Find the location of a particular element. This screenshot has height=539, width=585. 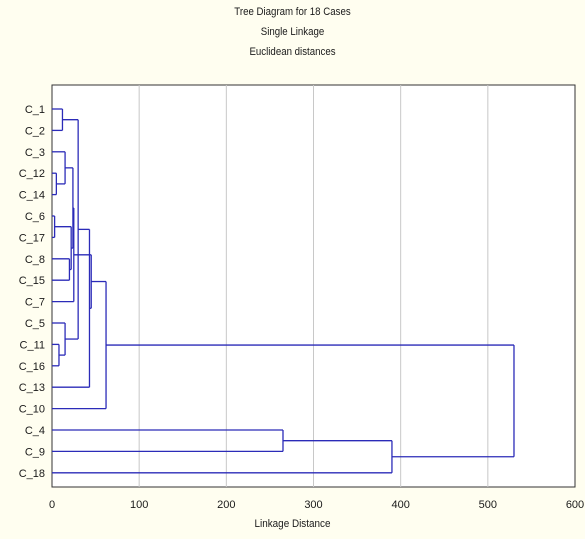

x-tick-label: 0 is located at coordinates (52, 505).